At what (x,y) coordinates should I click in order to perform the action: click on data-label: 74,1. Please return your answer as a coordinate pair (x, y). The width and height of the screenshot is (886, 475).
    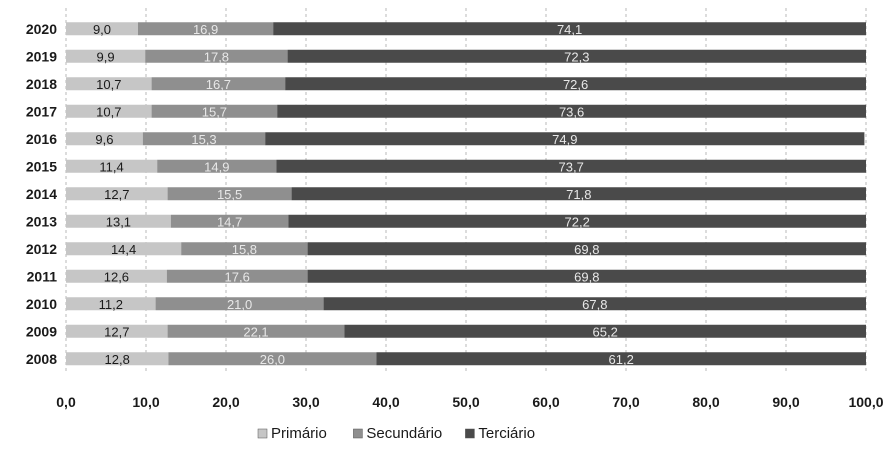
    Looking at the image, I should click on (569, 29).